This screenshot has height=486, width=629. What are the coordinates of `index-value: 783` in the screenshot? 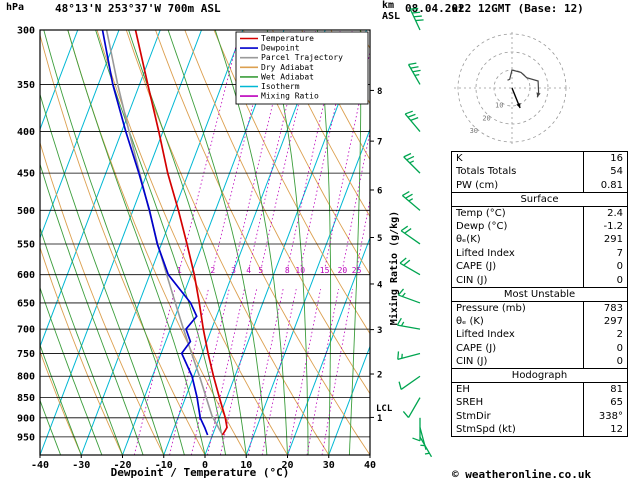 It's located at (613, 308).